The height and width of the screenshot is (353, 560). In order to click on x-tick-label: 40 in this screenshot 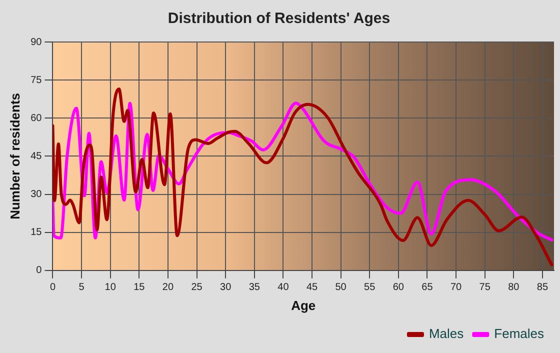, I will do `click(284, 288)`.